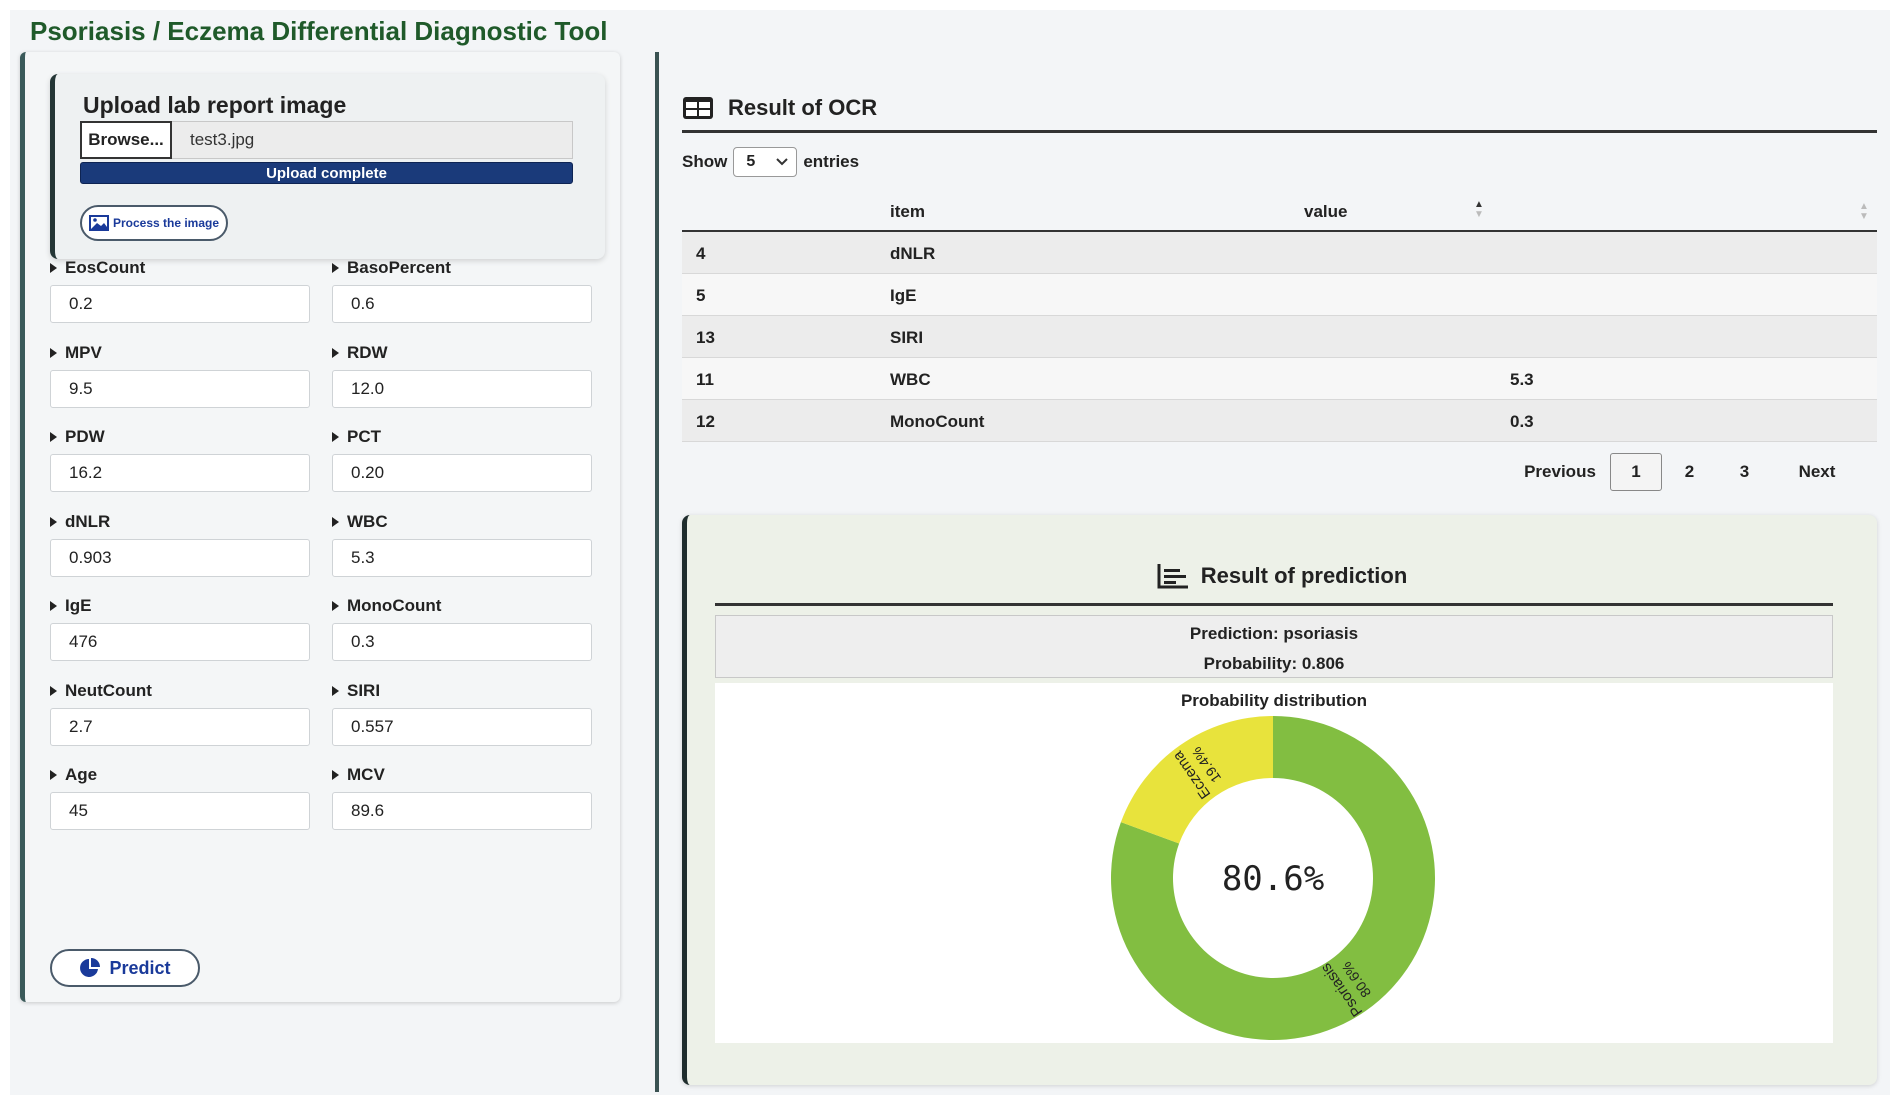 This screenshot has width=1901, height=1105. I want to click on field-label: MonoCount, so click(462, 606).